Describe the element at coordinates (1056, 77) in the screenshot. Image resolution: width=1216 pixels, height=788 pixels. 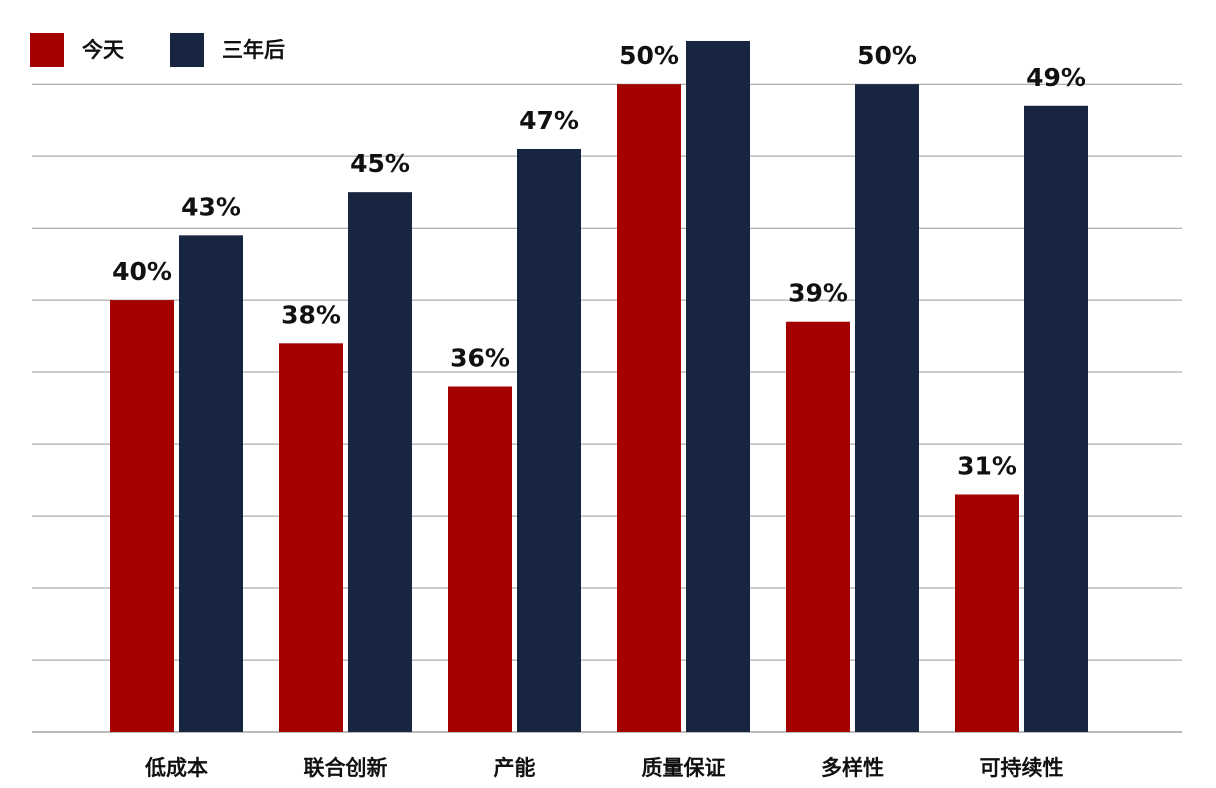
I see `value-label: 49%` at that location.